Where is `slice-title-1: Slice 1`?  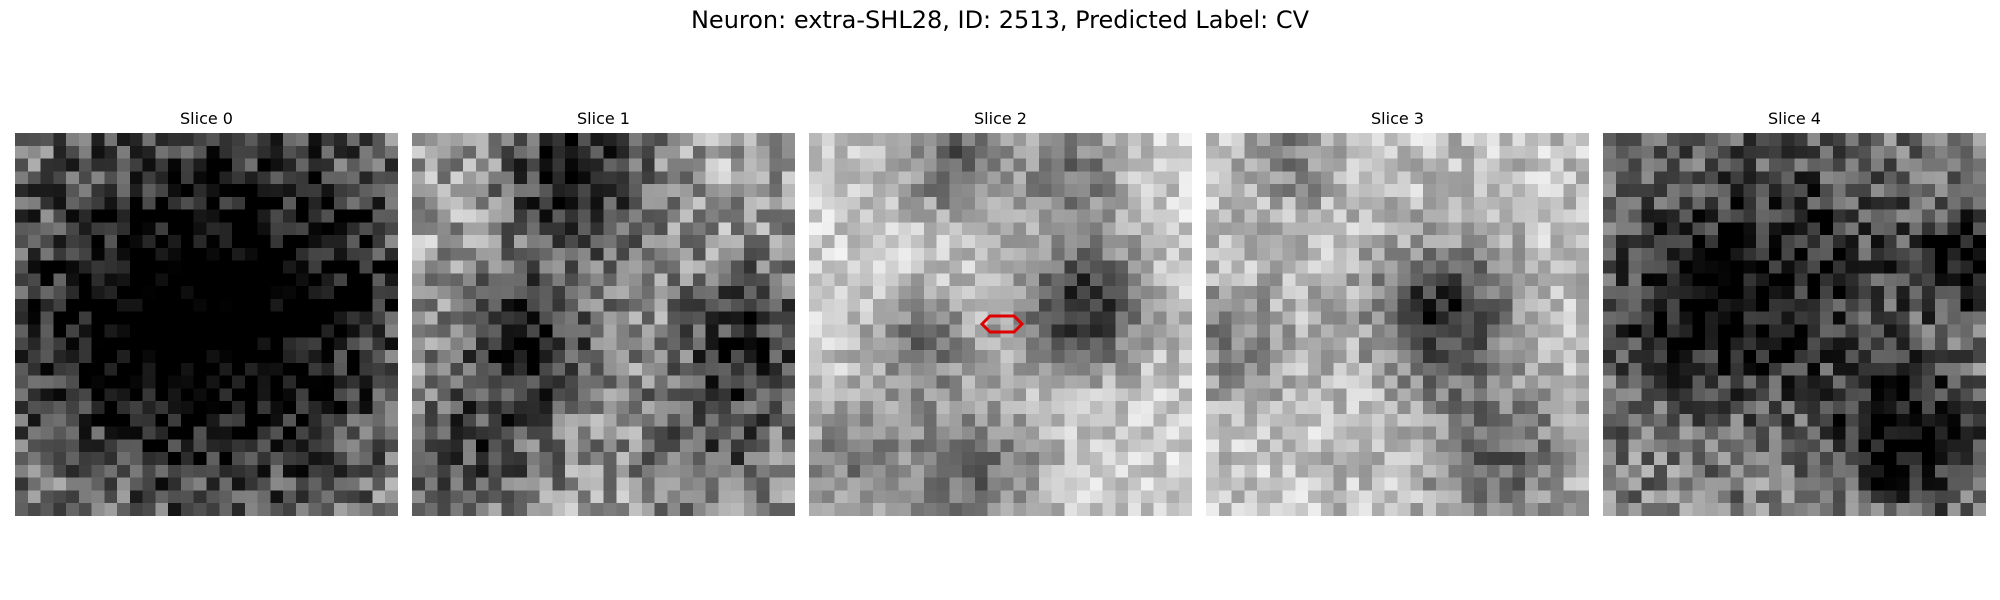 slice-title-1: Slice 1 is located at coordinates (603, 118).